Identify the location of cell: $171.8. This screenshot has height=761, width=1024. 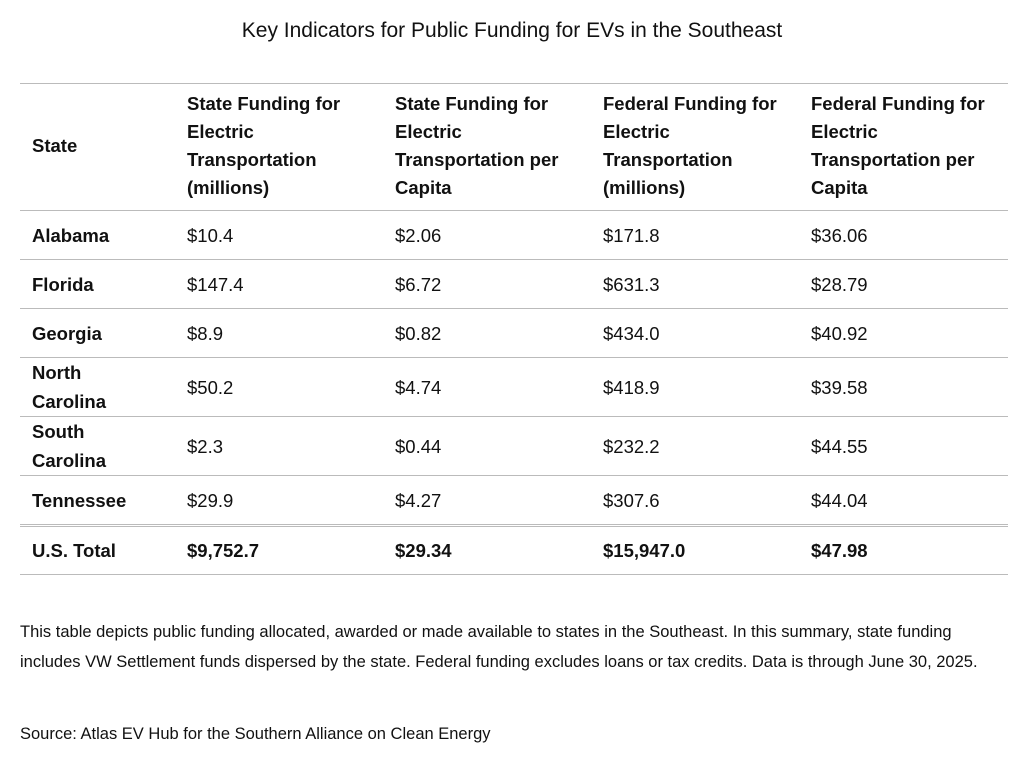
(695, 235).